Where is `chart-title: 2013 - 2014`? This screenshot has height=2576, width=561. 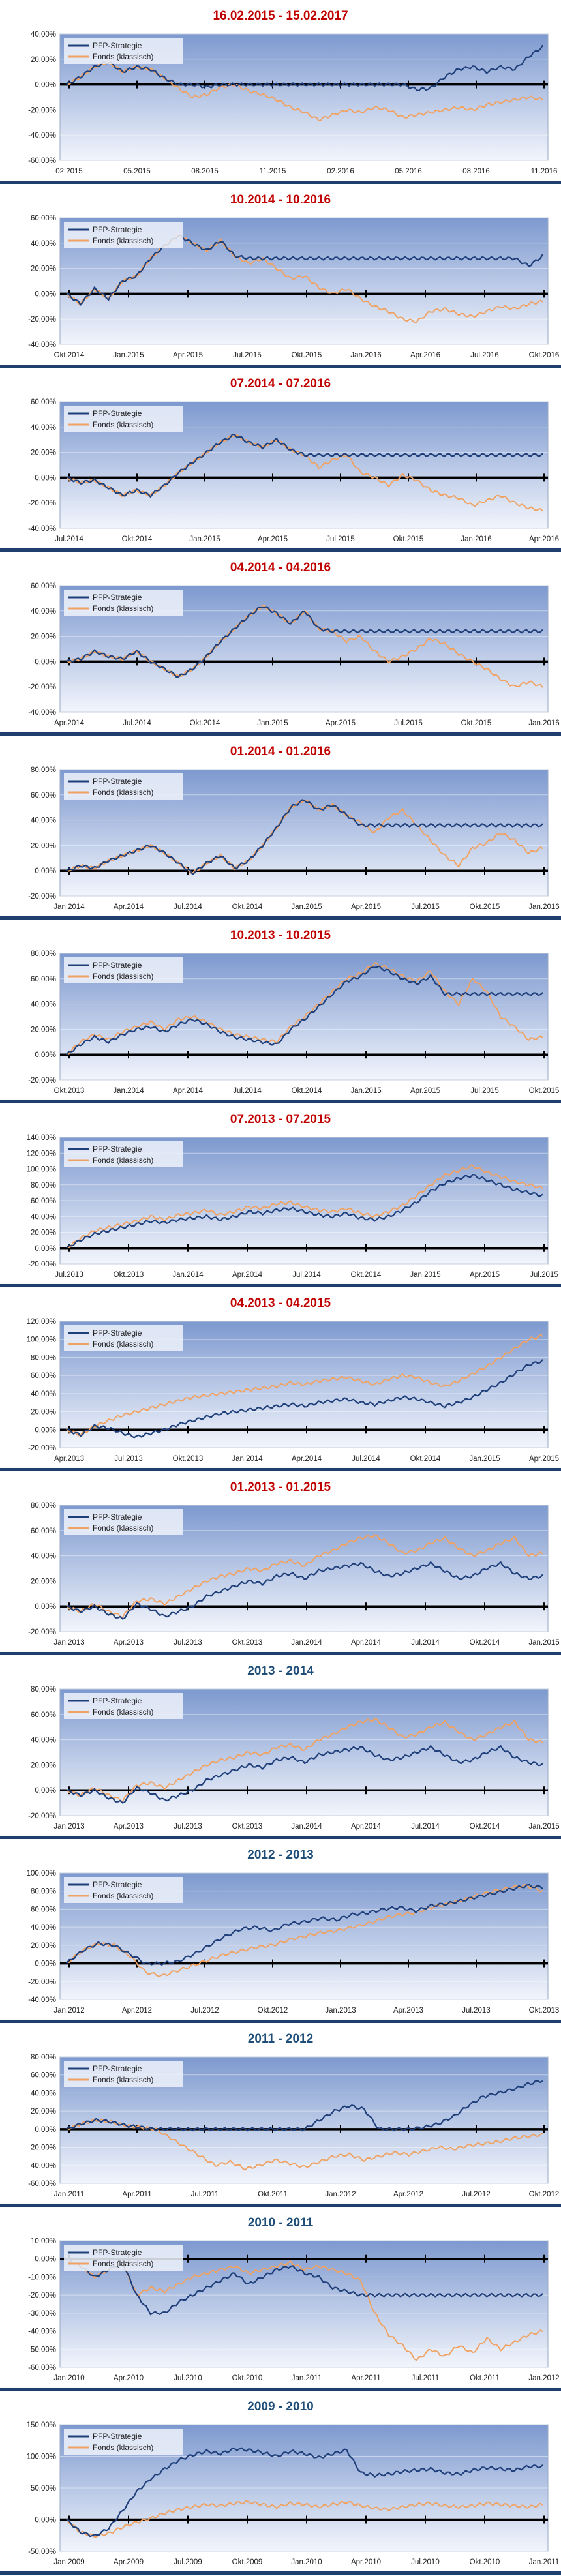 chart-title: 2013 - 2014 is located at coordinates (280, 1671).